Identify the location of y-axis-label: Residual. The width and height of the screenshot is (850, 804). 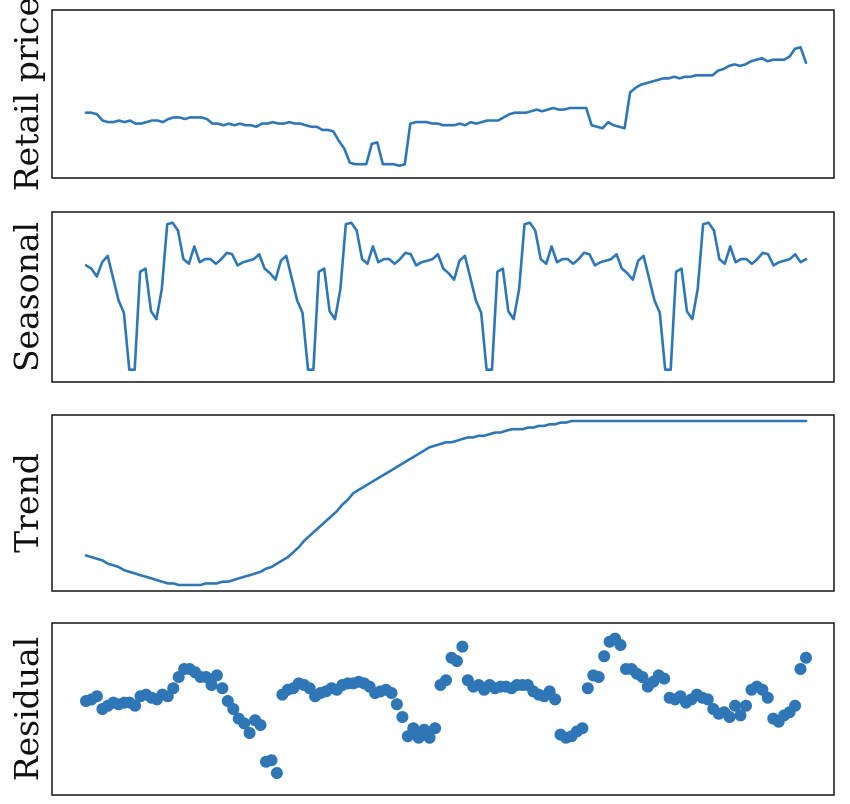
(26, 709).